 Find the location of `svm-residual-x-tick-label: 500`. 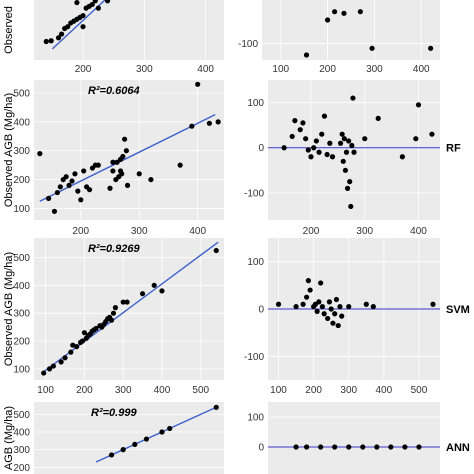

svm-residual-x-tick-label: 500 is located at coordinates (419, 390).